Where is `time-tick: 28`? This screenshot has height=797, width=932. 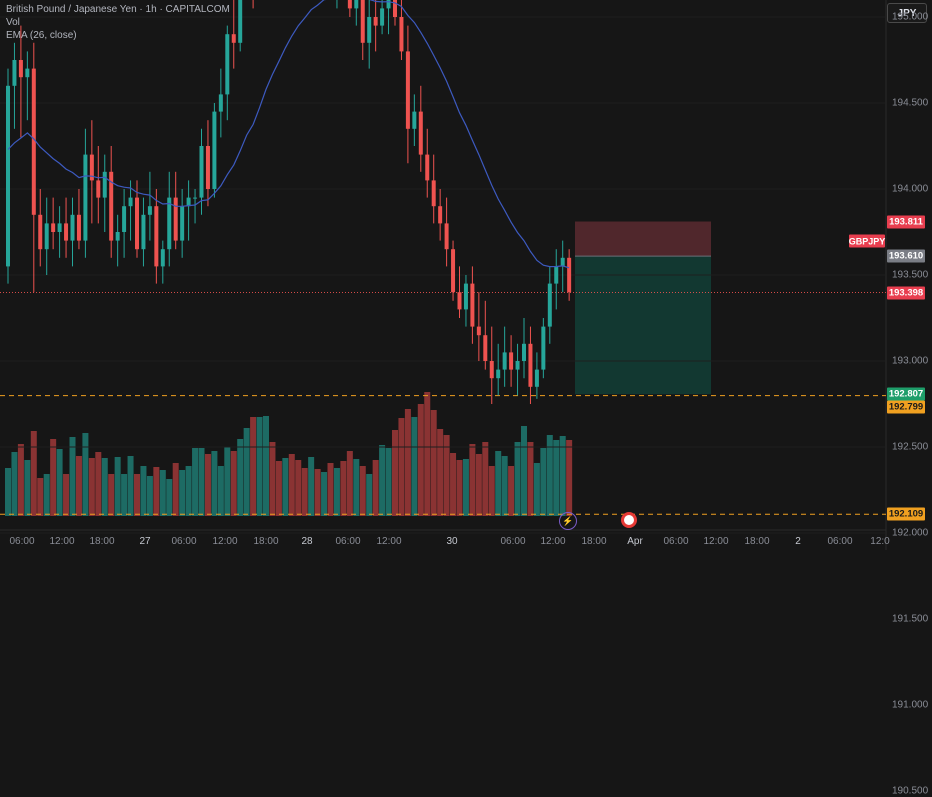 time-tick: 28 is located at coordinates (307, 541).